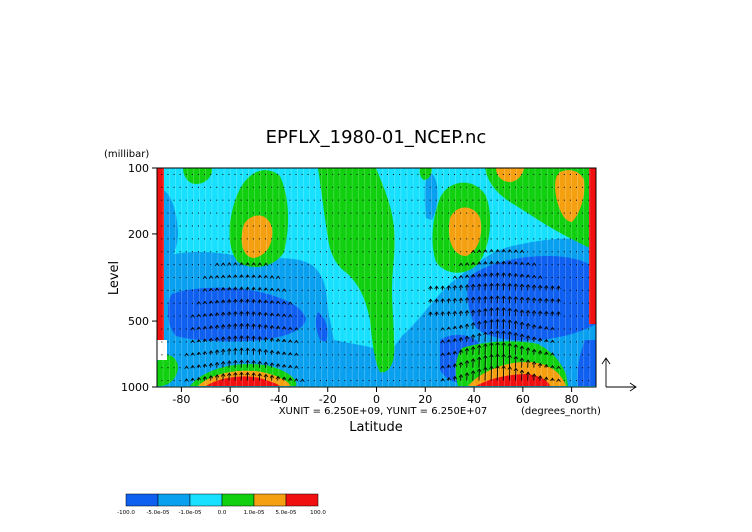 The width and height of the screenshot is (752, 532). What do you see at coordinates (114, 278) in the screenshot?
I see `y-axis-label: Level` at bounding box center [114, 278].